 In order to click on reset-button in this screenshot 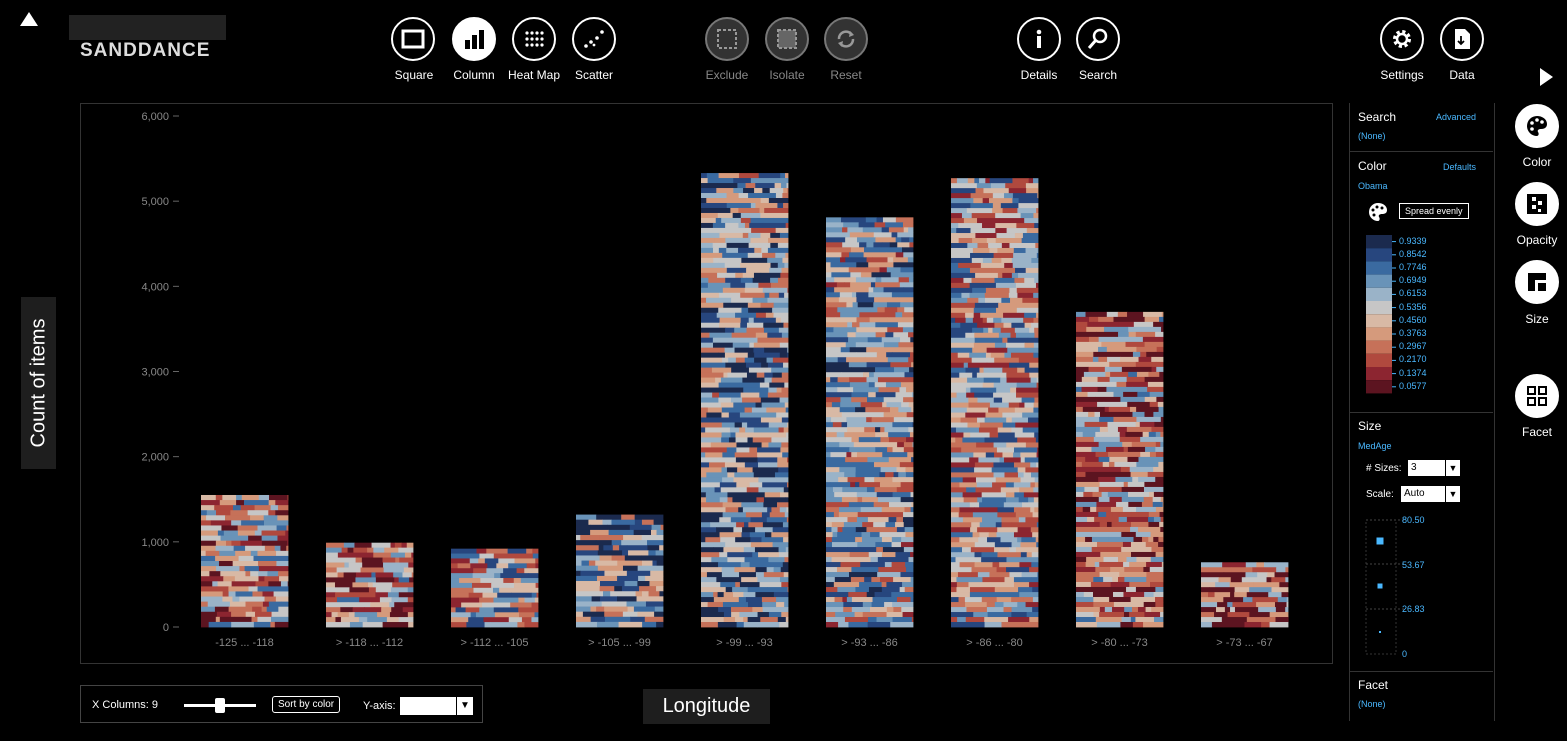, I will do `click(846, 39)`.